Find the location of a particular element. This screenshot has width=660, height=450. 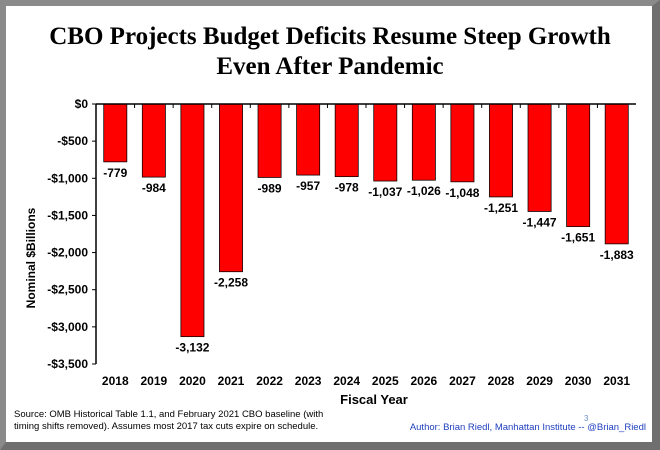

bar-value-label: -1,037 is located at coordinates (385, 192).